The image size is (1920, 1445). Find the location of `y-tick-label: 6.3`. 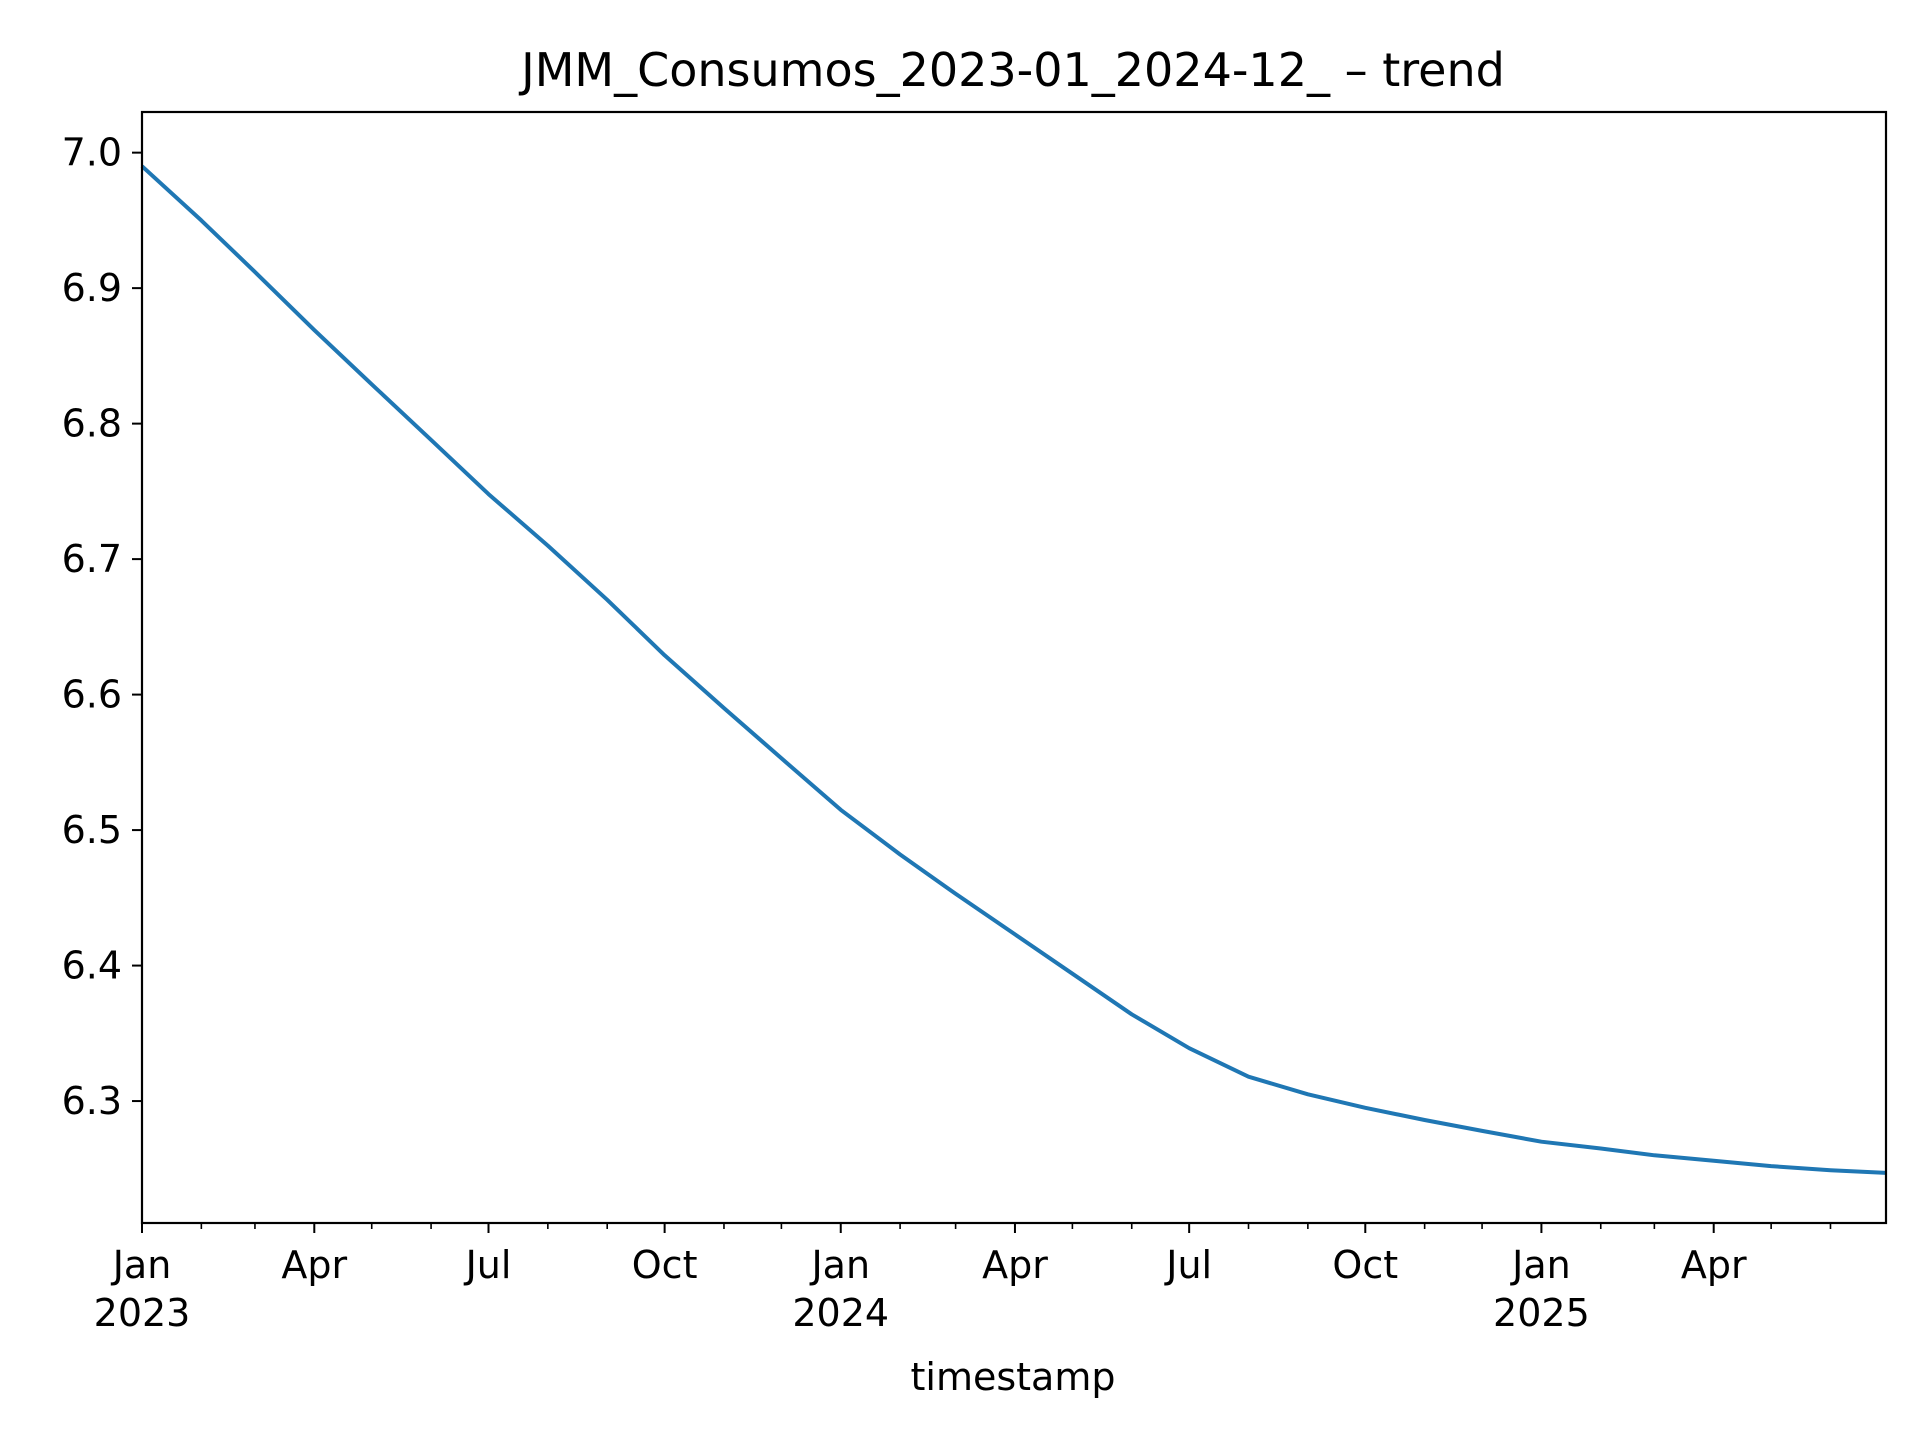

y-tick-label: 6.3 is located at coordinates (92, 1101).